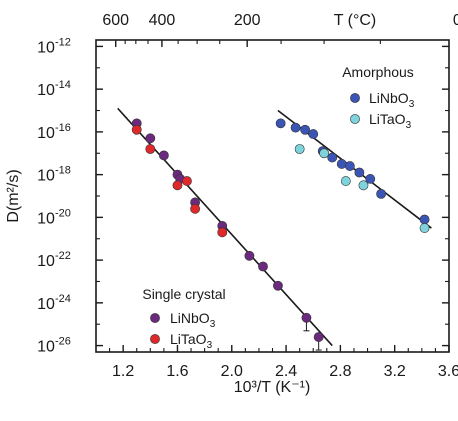 The width and height of the screenshot is (458, 421). Describe the element at coordinates (455, 20) in the screenshot. I see `top-tick-label: 0` at that location.